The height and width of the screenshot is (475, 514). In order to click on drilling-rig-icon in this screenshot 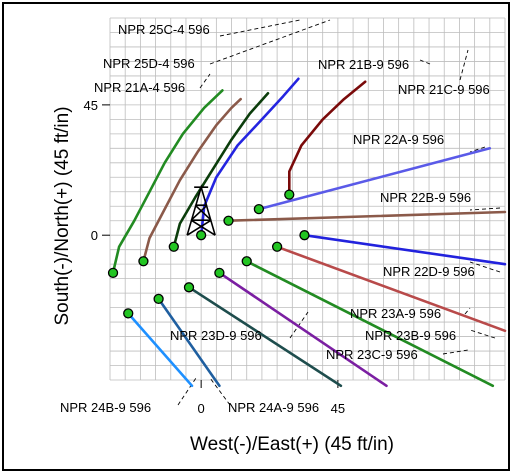, I will do `click(201, 210)`.